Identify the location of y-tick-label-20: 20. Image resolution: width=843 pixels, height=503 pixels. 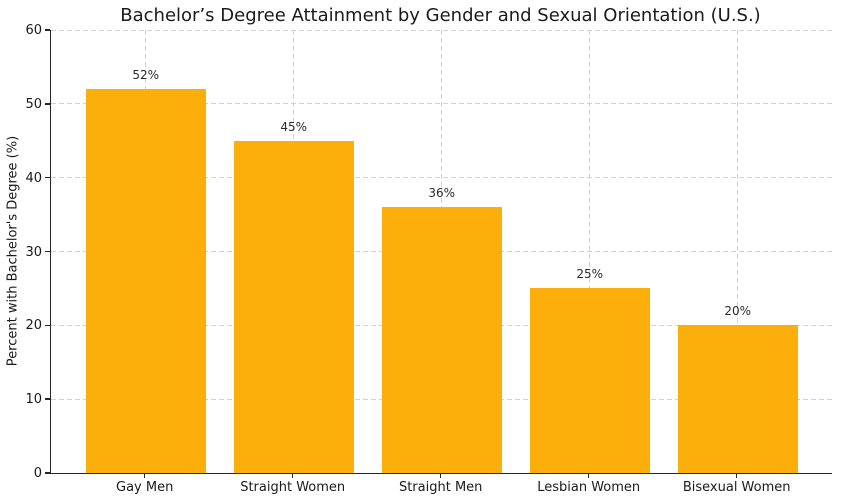
(33, 326).